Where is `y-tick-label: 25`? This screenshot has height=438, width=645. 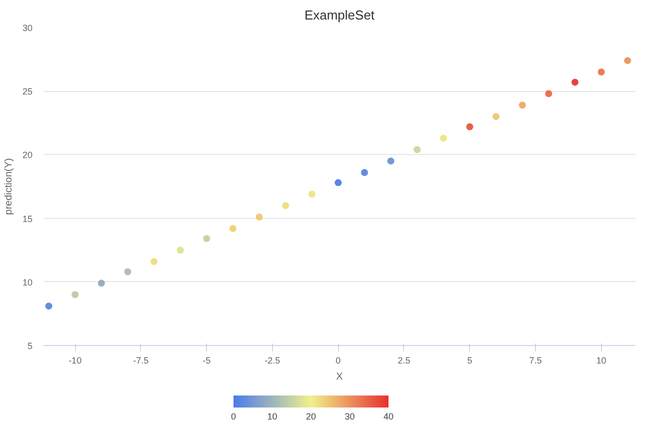
y-tick-label: 25 is located at coordinates (27, 91).